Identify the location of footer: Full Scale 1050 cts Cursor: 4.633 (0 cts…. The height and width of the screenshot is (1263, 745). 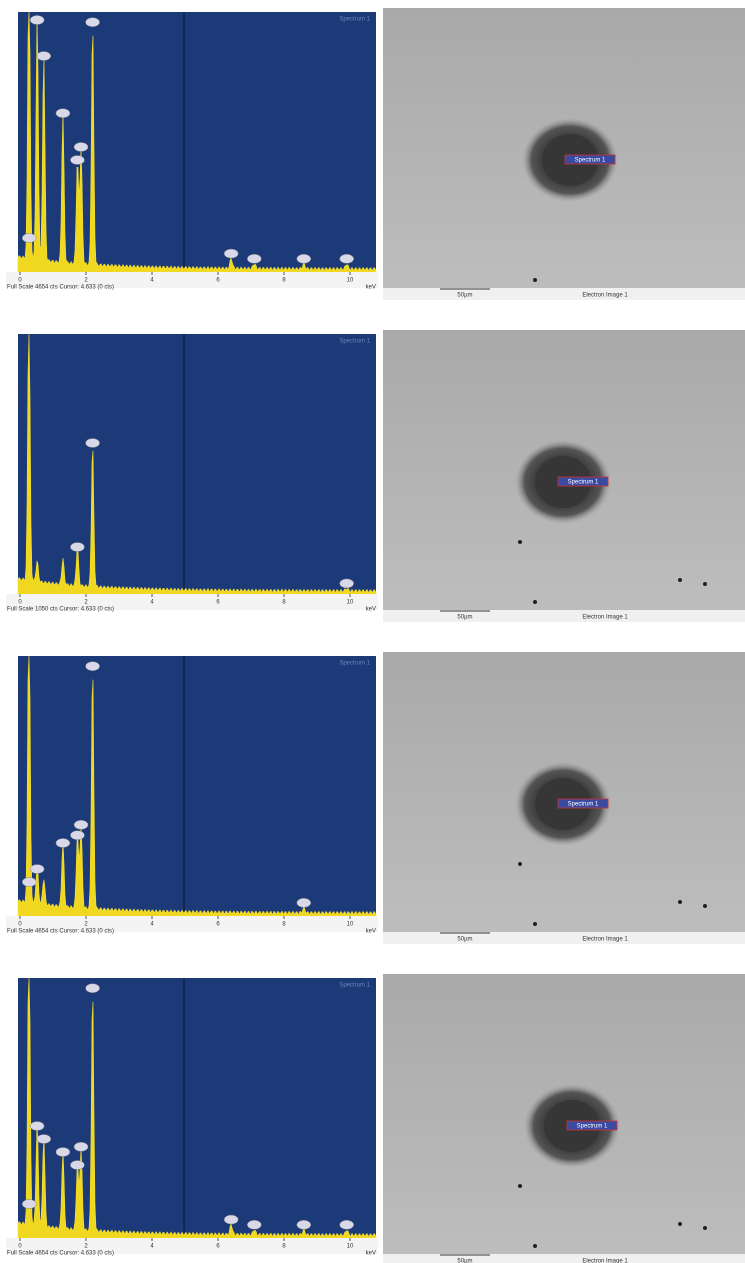
(60, 610).